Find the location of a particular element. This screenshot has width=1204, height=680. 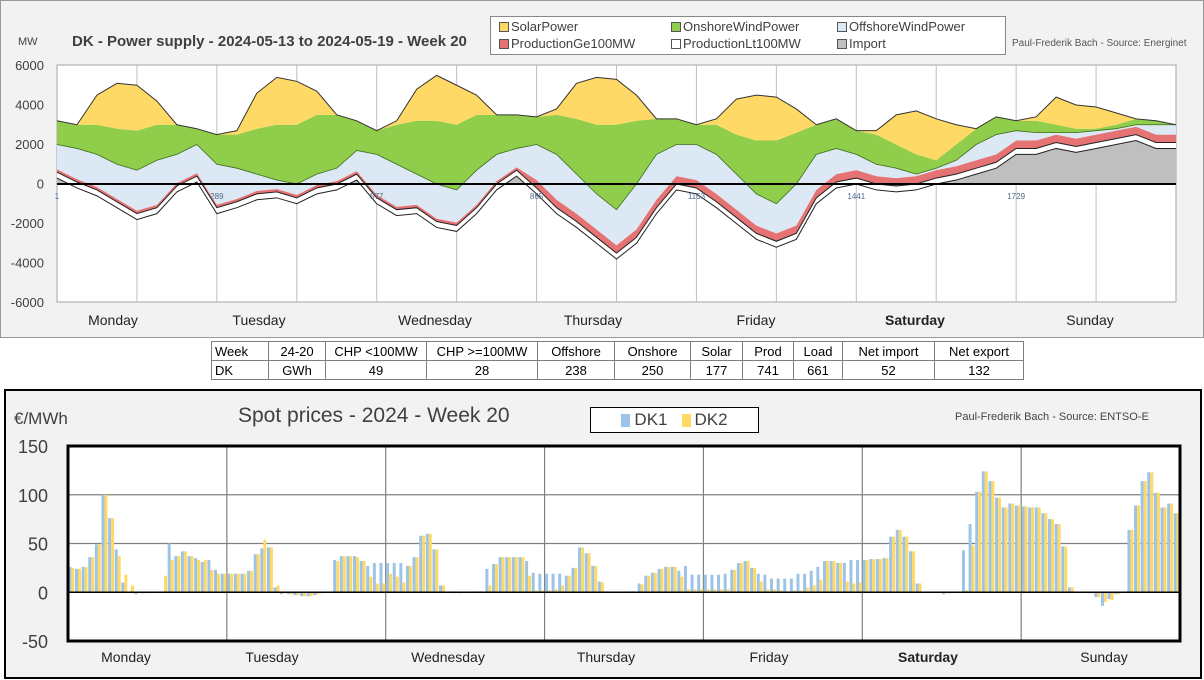

y-tick-label: -2000 is located at coordinates (27, 223).